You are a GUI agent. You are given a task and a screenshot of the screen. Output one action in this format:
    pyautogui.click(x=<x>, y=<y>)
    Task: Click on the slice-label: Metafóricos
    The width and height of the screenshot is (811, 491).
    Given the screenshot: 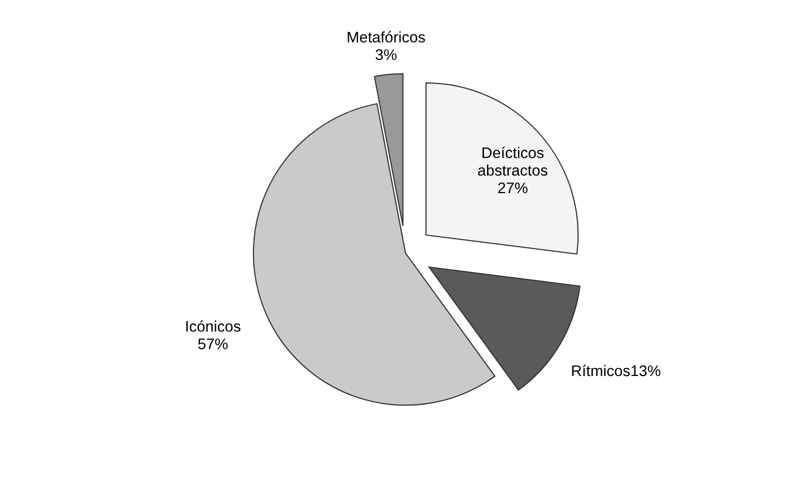 What is the action you would take?
    pyautogui.click(x=386, y=37)
    